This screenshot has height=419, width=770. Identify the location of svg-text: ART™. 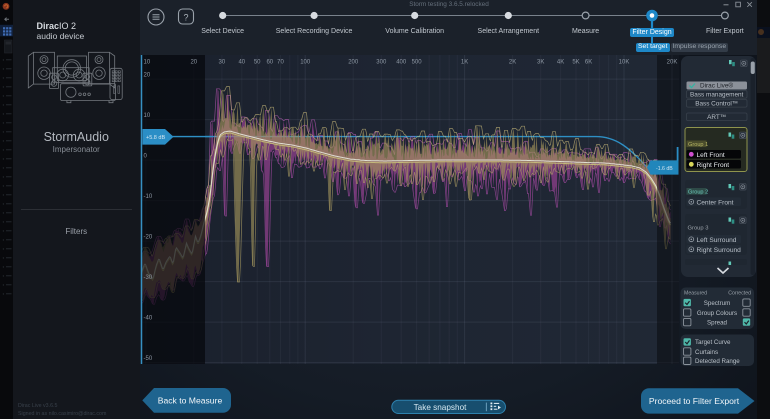
(716, 117).